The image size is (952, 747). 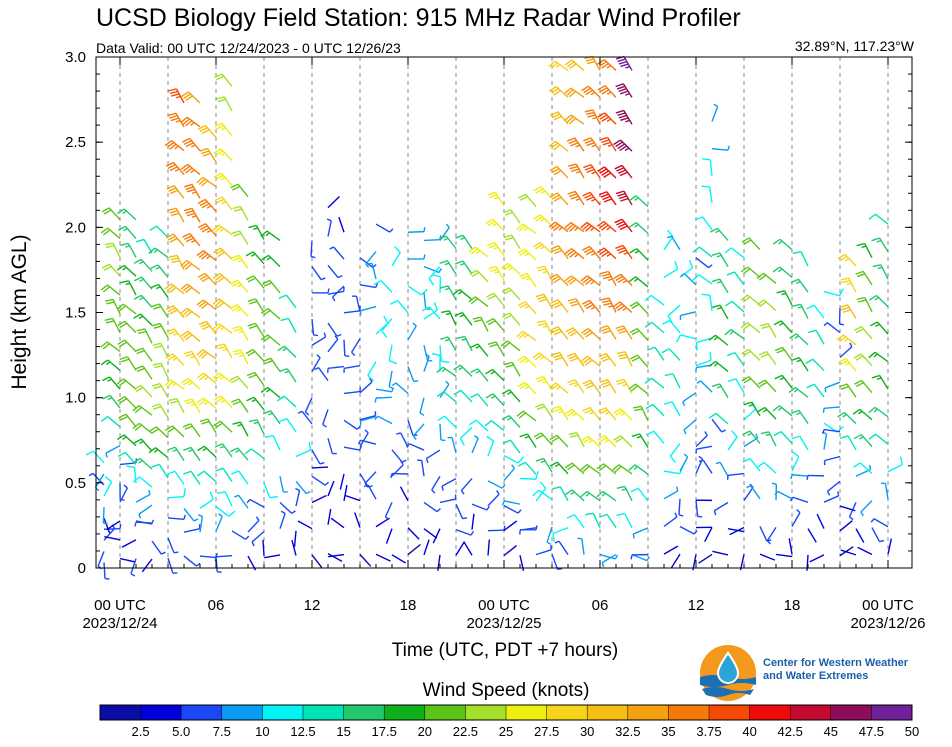 I want to click on colorbar-title: Wind Speed (knots), so click(x=506, y=690).